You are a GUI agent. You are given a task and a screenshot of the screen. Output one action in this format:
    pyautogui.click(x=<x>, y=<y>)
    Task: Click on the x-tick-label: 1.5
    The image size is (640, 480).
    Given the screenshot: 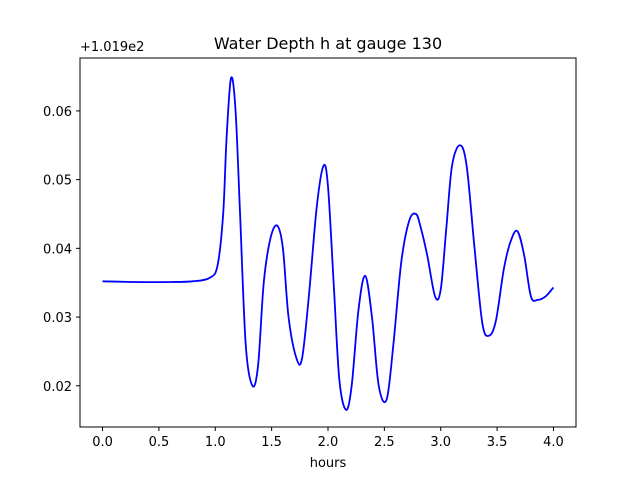 What is the action you would take?
    pyautogui.click(x=271, y=442)
    